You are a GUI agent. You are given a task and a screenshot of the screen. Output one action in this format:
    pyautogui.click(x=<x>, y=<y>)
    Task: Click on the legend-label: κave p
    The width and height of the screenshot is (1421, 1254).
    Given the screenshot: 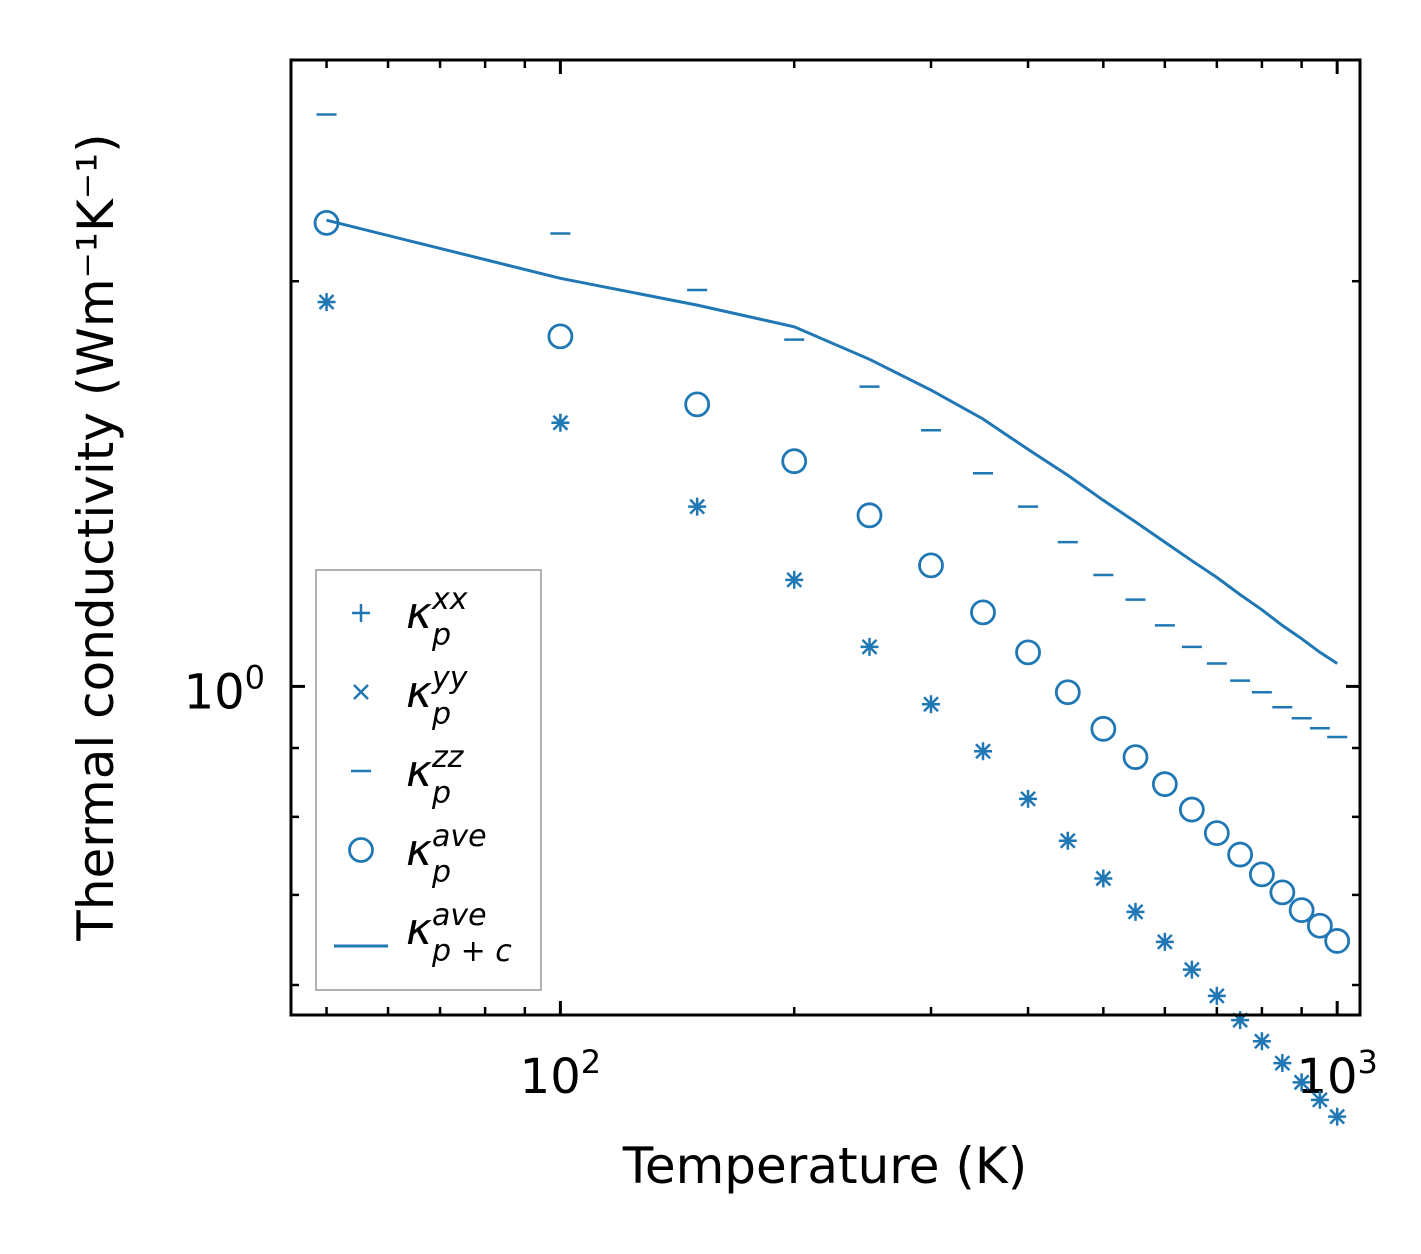 What is the action you would take?
    pyautogui.click(x=446, y=854)
    